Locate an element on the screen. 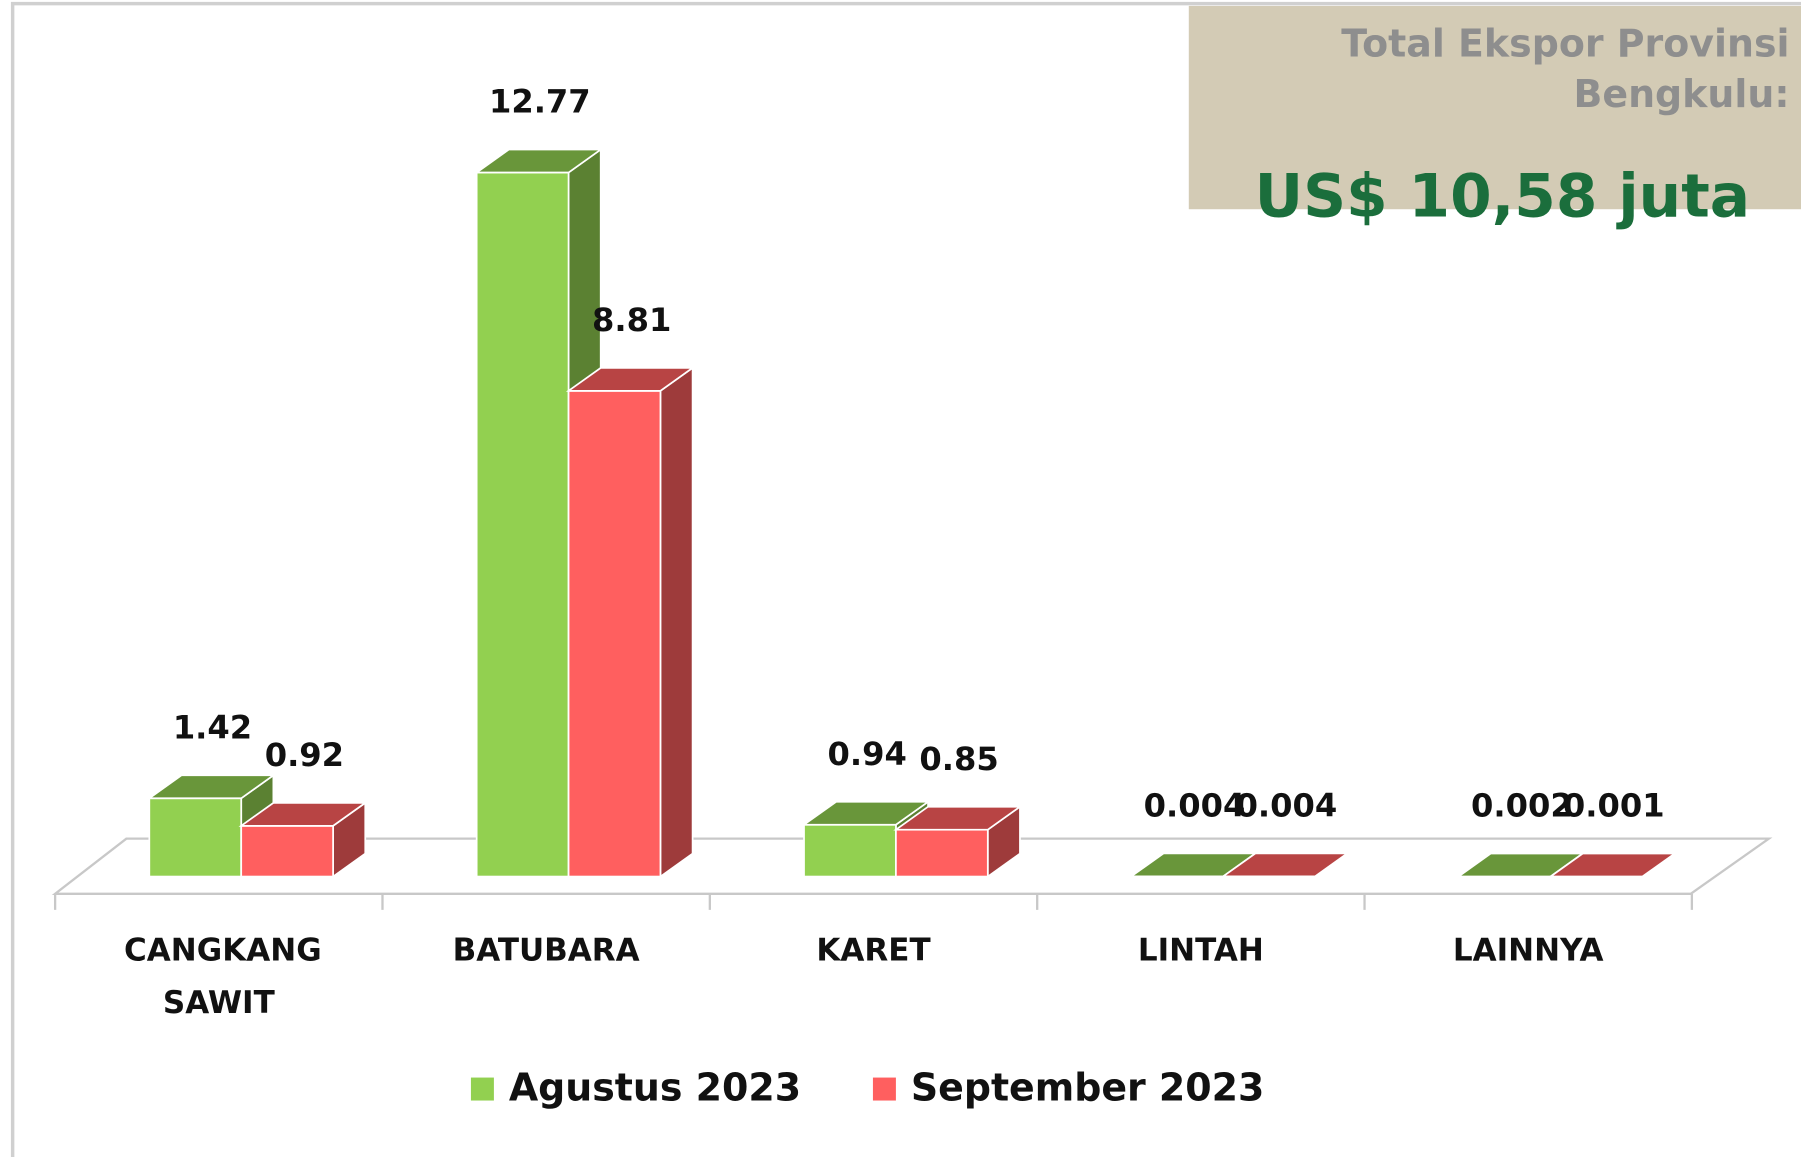 Image resolution: width=1801 pixels, height=1157 pixels. x-tick-label: CANGKANG SAWIT is located at coordinates (223, 977).